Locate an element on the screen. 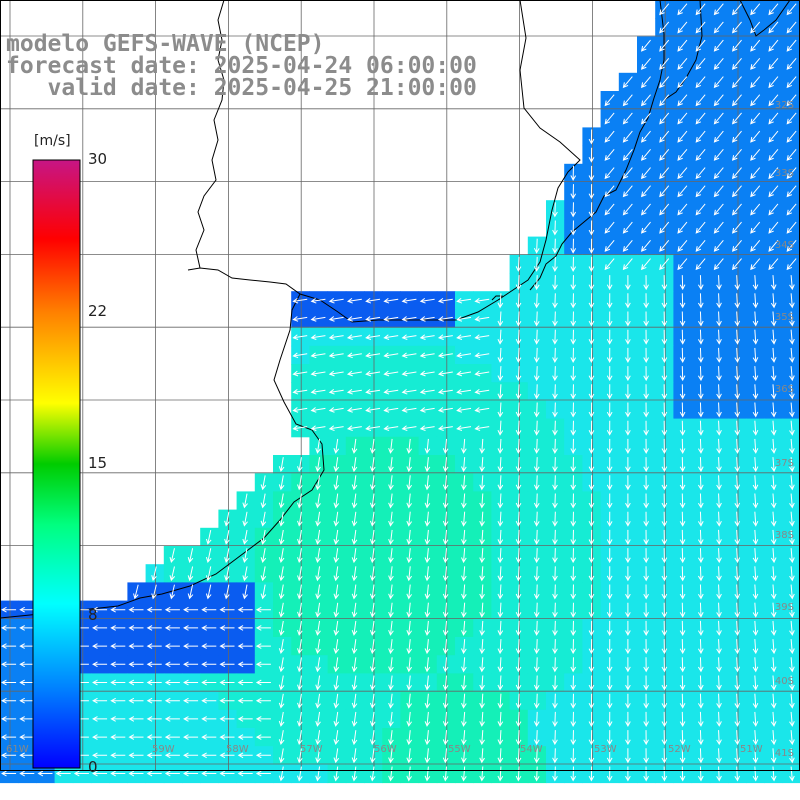 The image size is (800, 800). lat-label: 40S is located at coordinates (784, 681).